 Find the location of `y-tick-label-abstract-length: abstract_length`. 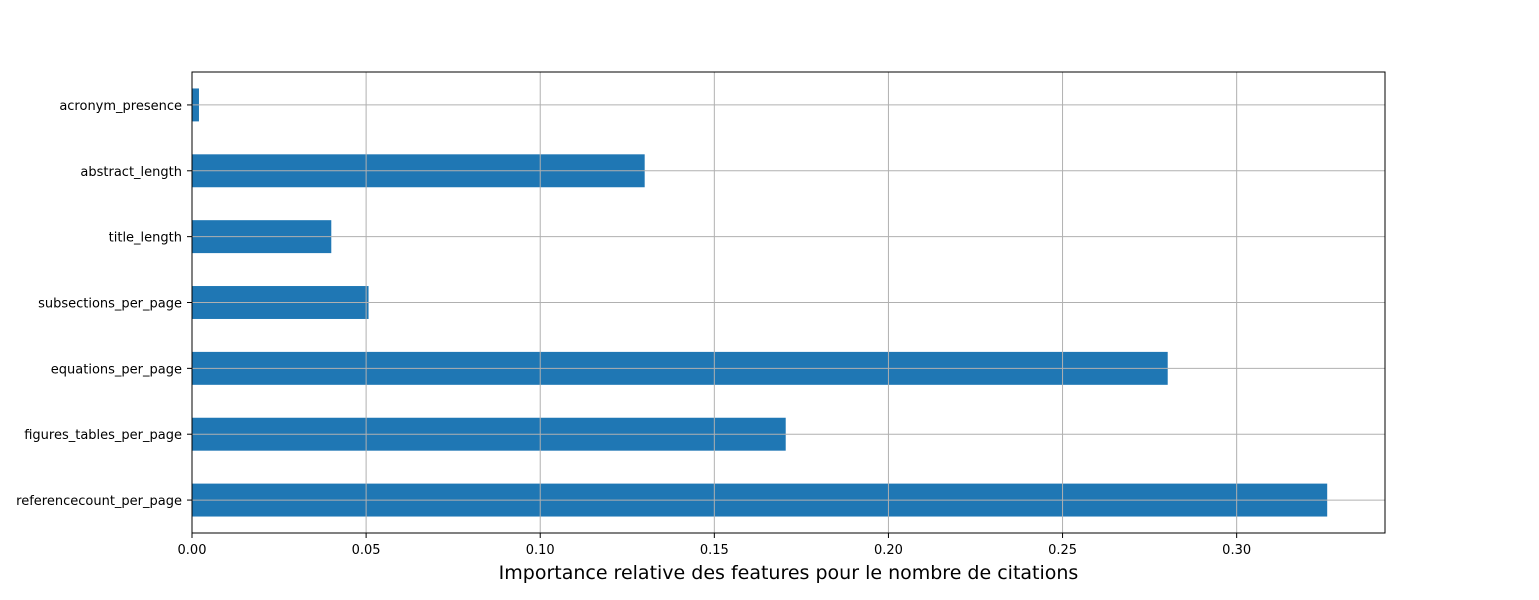

y-tick-label-abstract-length: abstract_length is located at coordinates (131, 172).